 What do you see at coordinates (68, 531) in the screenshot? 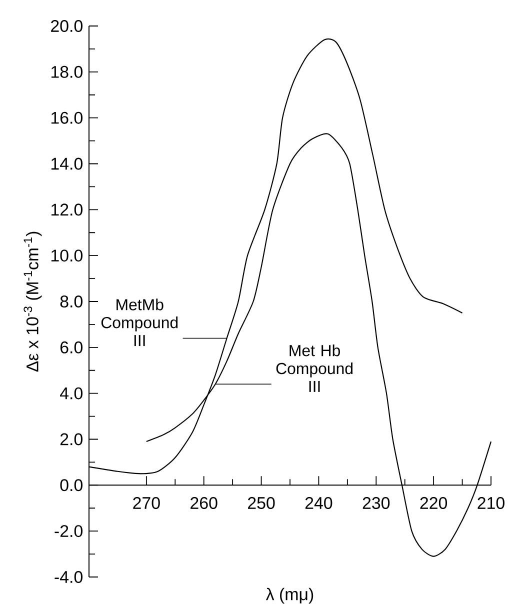
I see `y-tick-label: -2.0` at bounding box center [68, 531].